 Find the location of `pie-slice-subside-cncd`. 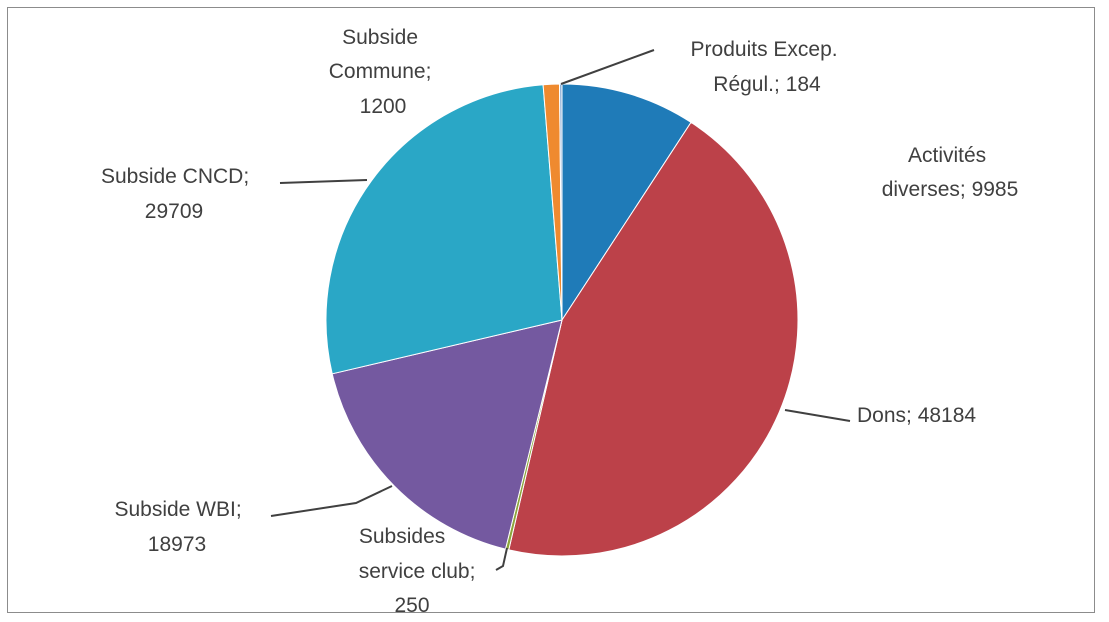

pie-slice-subside-cncd is located at coordinates (444, 229).